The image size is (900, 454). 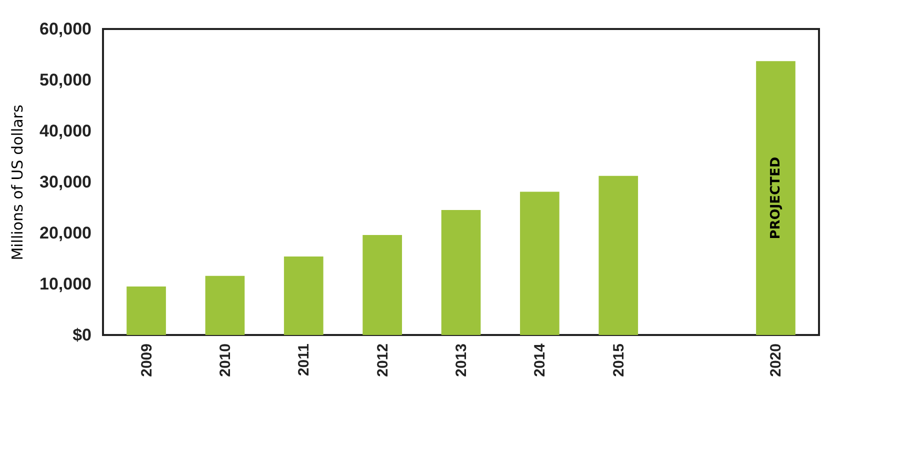 I want to click on y-axis-title: Millions of US dollars, so click(x=17, y=182).